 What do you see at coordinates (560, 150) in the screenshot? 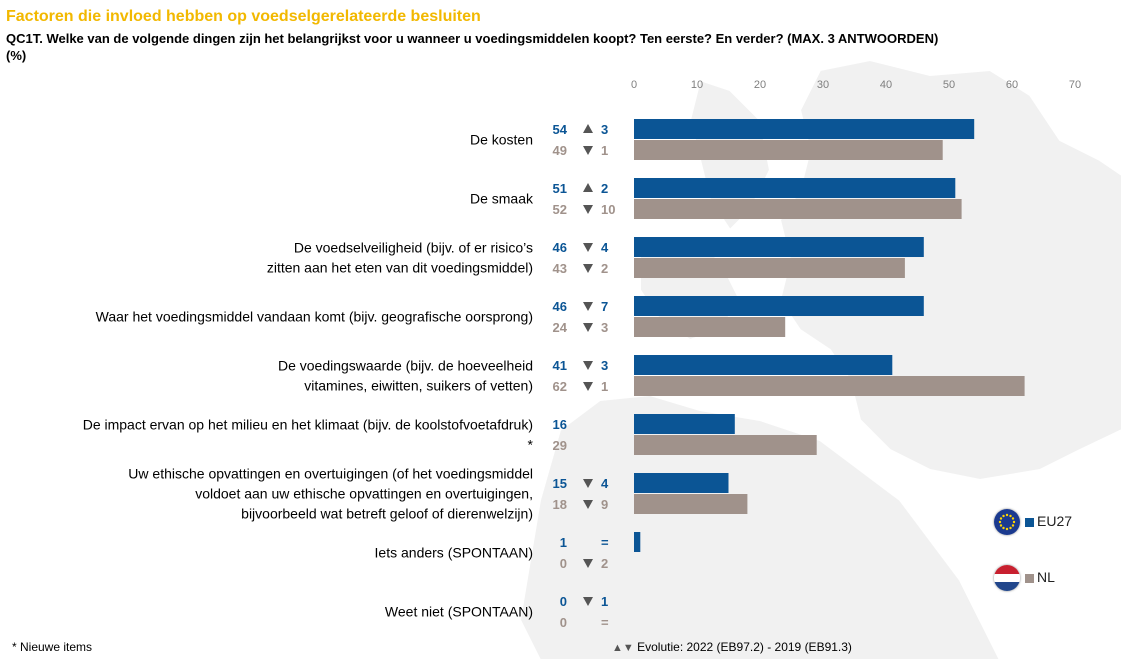
I see `value-label-nl: 49` at bounding box center [560, 150].